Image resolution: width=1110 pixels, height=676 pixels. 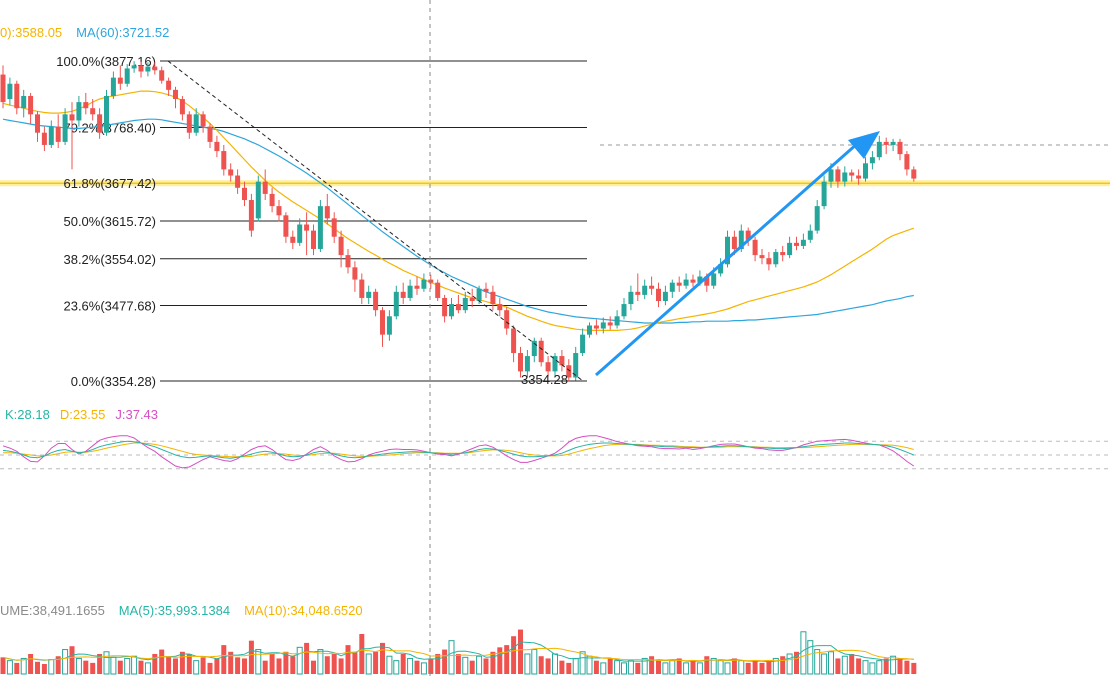 What do you see at coordinates (123, 32) in the screenshot?
I see `ma60-legend: MA(60):3721.52` at bounding box center [123, 32].